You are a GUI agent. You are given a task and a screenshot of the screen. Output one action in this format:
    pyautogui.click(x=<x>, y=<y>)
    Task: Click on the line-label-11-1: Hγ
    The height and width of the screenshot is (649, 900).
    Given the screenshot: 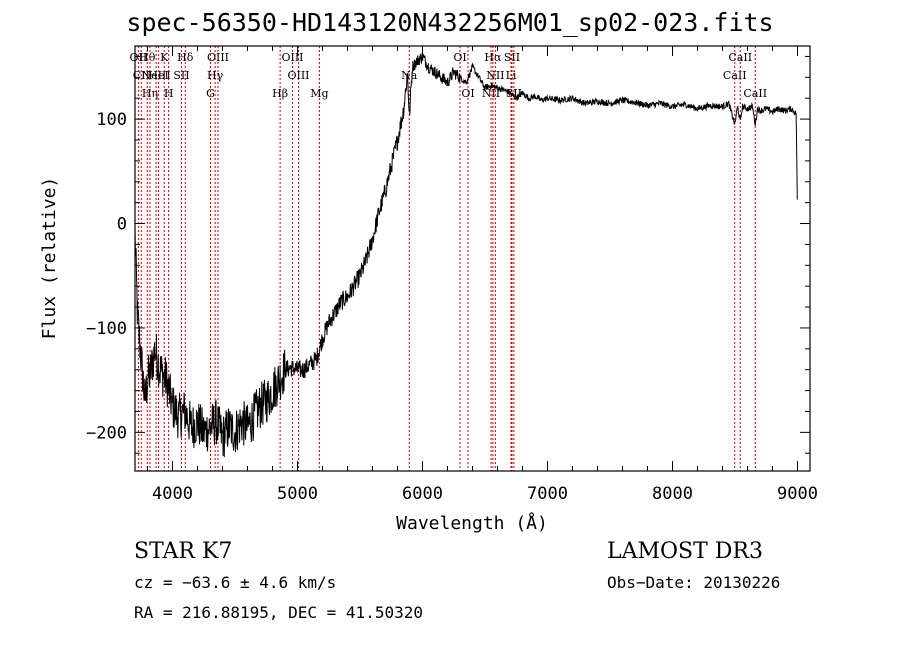 What is the action you would take?
    pyautogui.click(x=215, y=75)
    